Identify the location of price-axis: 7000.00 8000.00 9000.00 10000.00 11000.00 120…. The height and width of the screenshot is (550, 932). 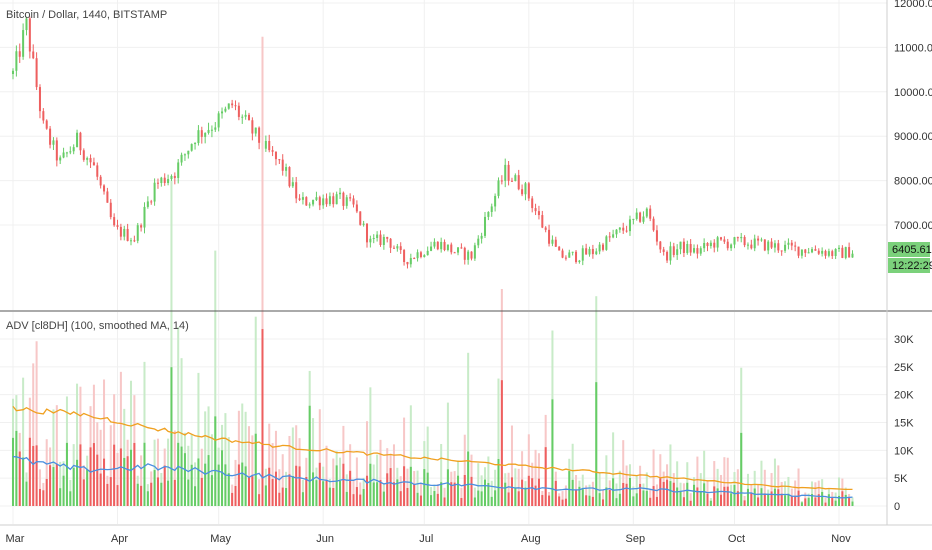
(913, 116).